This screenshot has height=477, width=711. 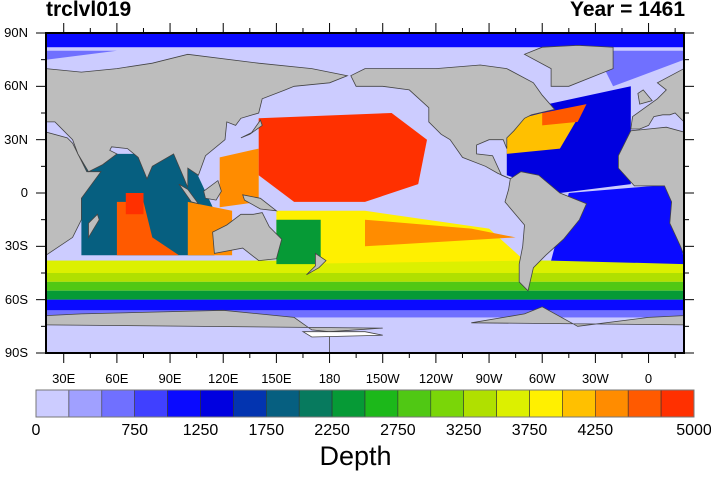 What do you see at coordinates (251, 129) in the screenshot?
I see `landmass-japan` at bounding box center [251, 129].